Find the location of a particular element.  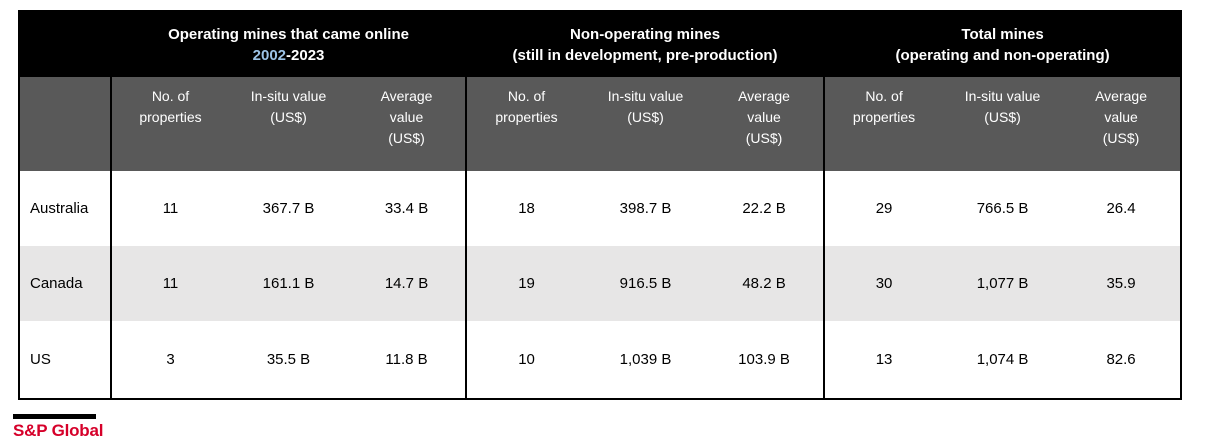

group-title-line2: (operating and non-operating) is located at coordinates (1002, 55).